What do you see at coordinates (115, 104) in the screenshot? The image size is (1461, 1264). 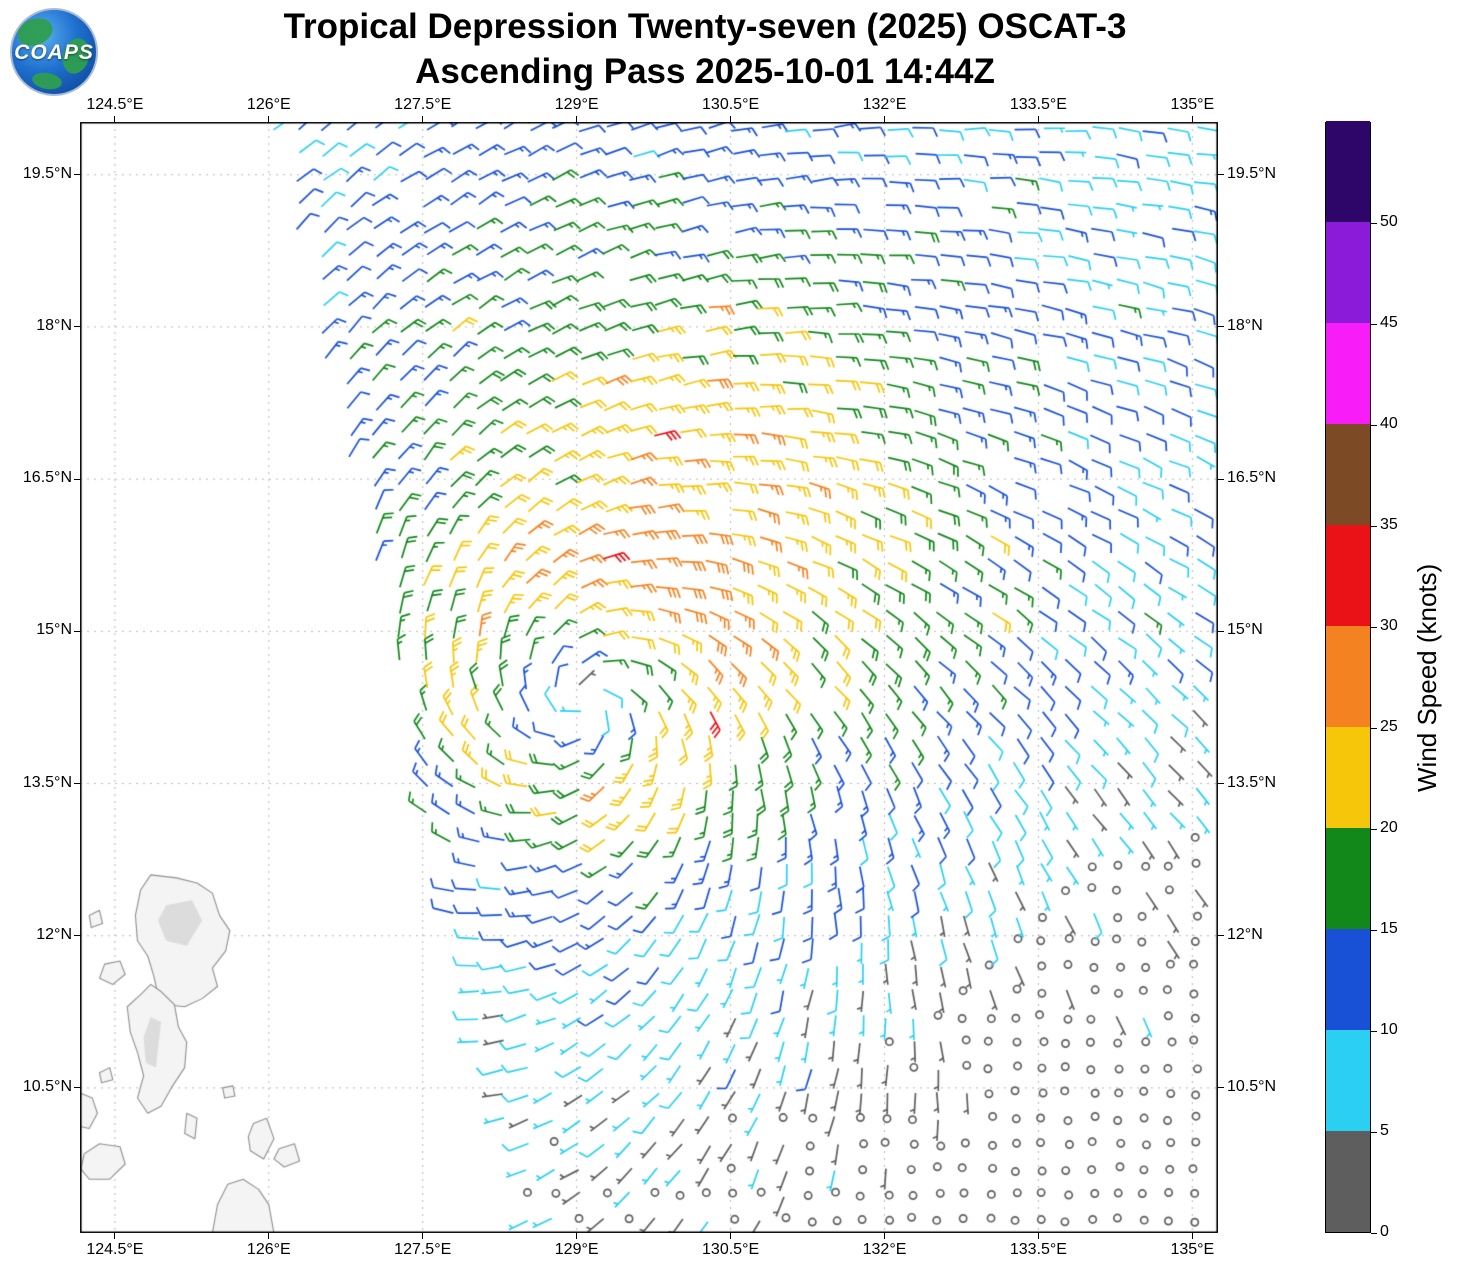 I see `lon-tick-label-top: 124.5°E` at bounding box center [115, 104].